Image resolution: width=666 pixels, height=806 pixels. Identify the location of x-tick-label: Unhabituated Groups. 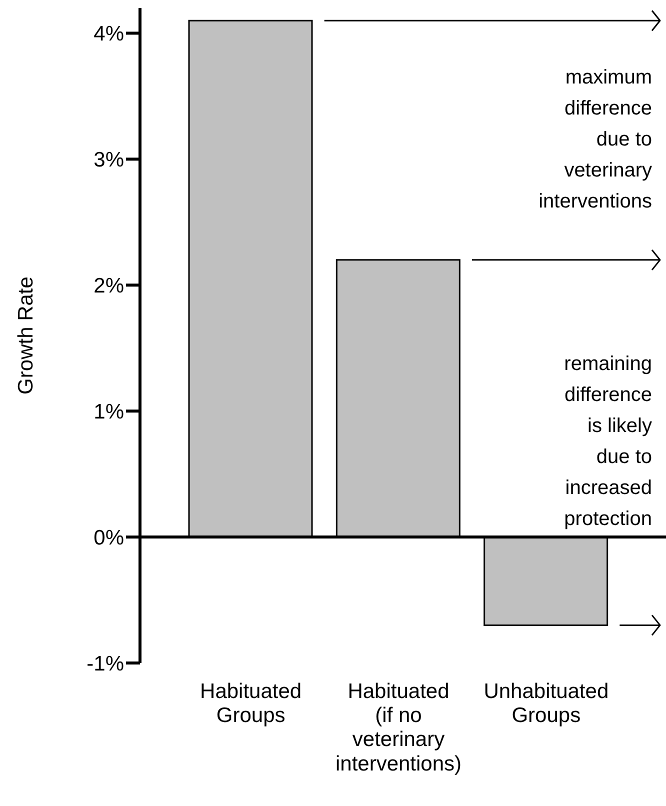
(546, 704).